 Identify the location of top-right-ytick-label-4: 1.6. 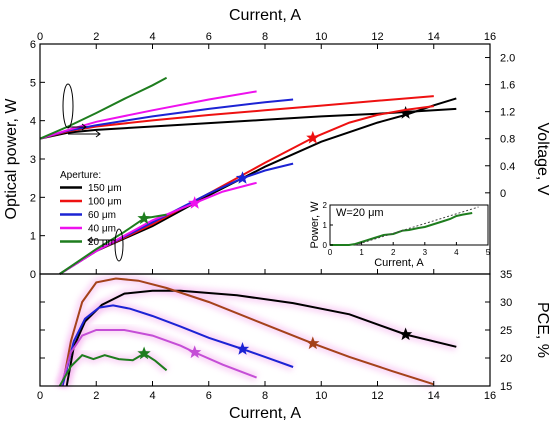
(507, 86).